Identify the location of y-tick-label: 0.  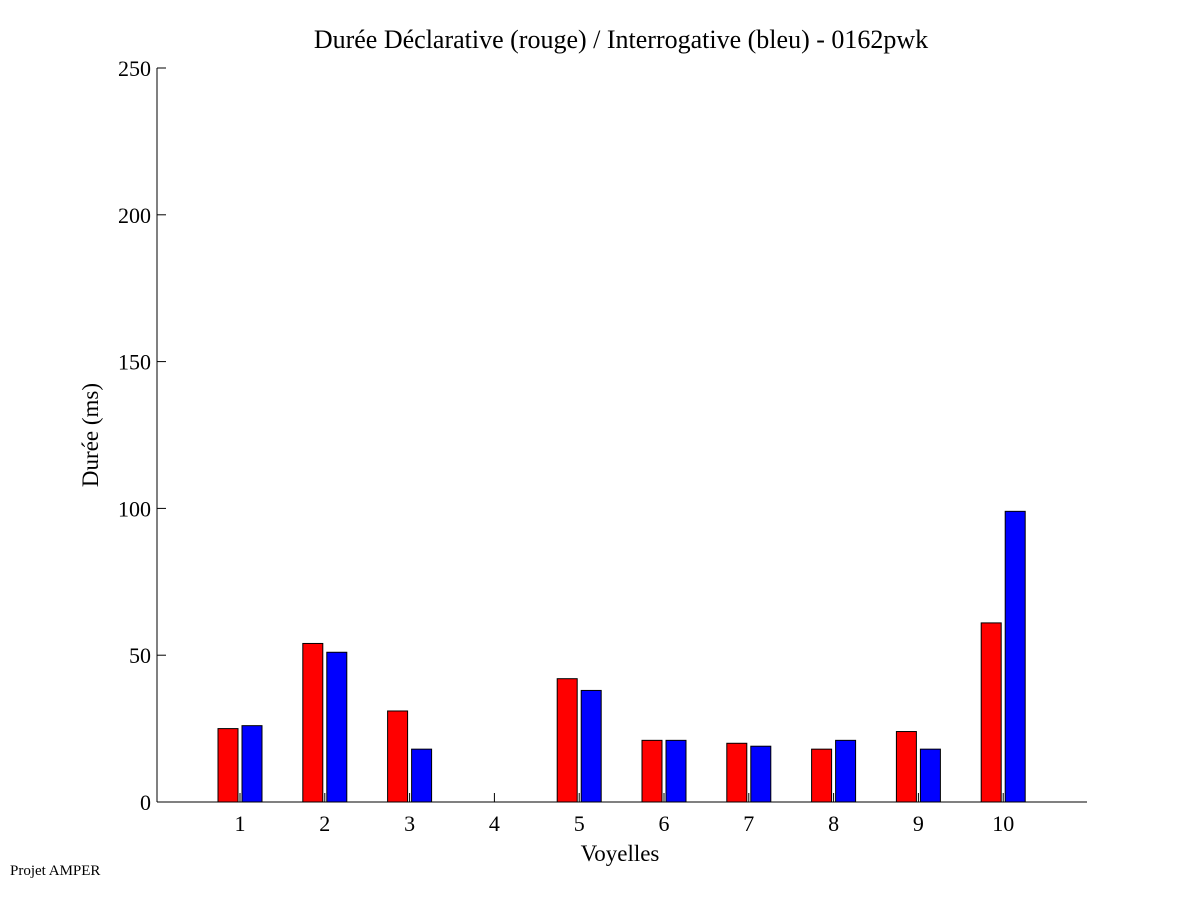
(145, 802).